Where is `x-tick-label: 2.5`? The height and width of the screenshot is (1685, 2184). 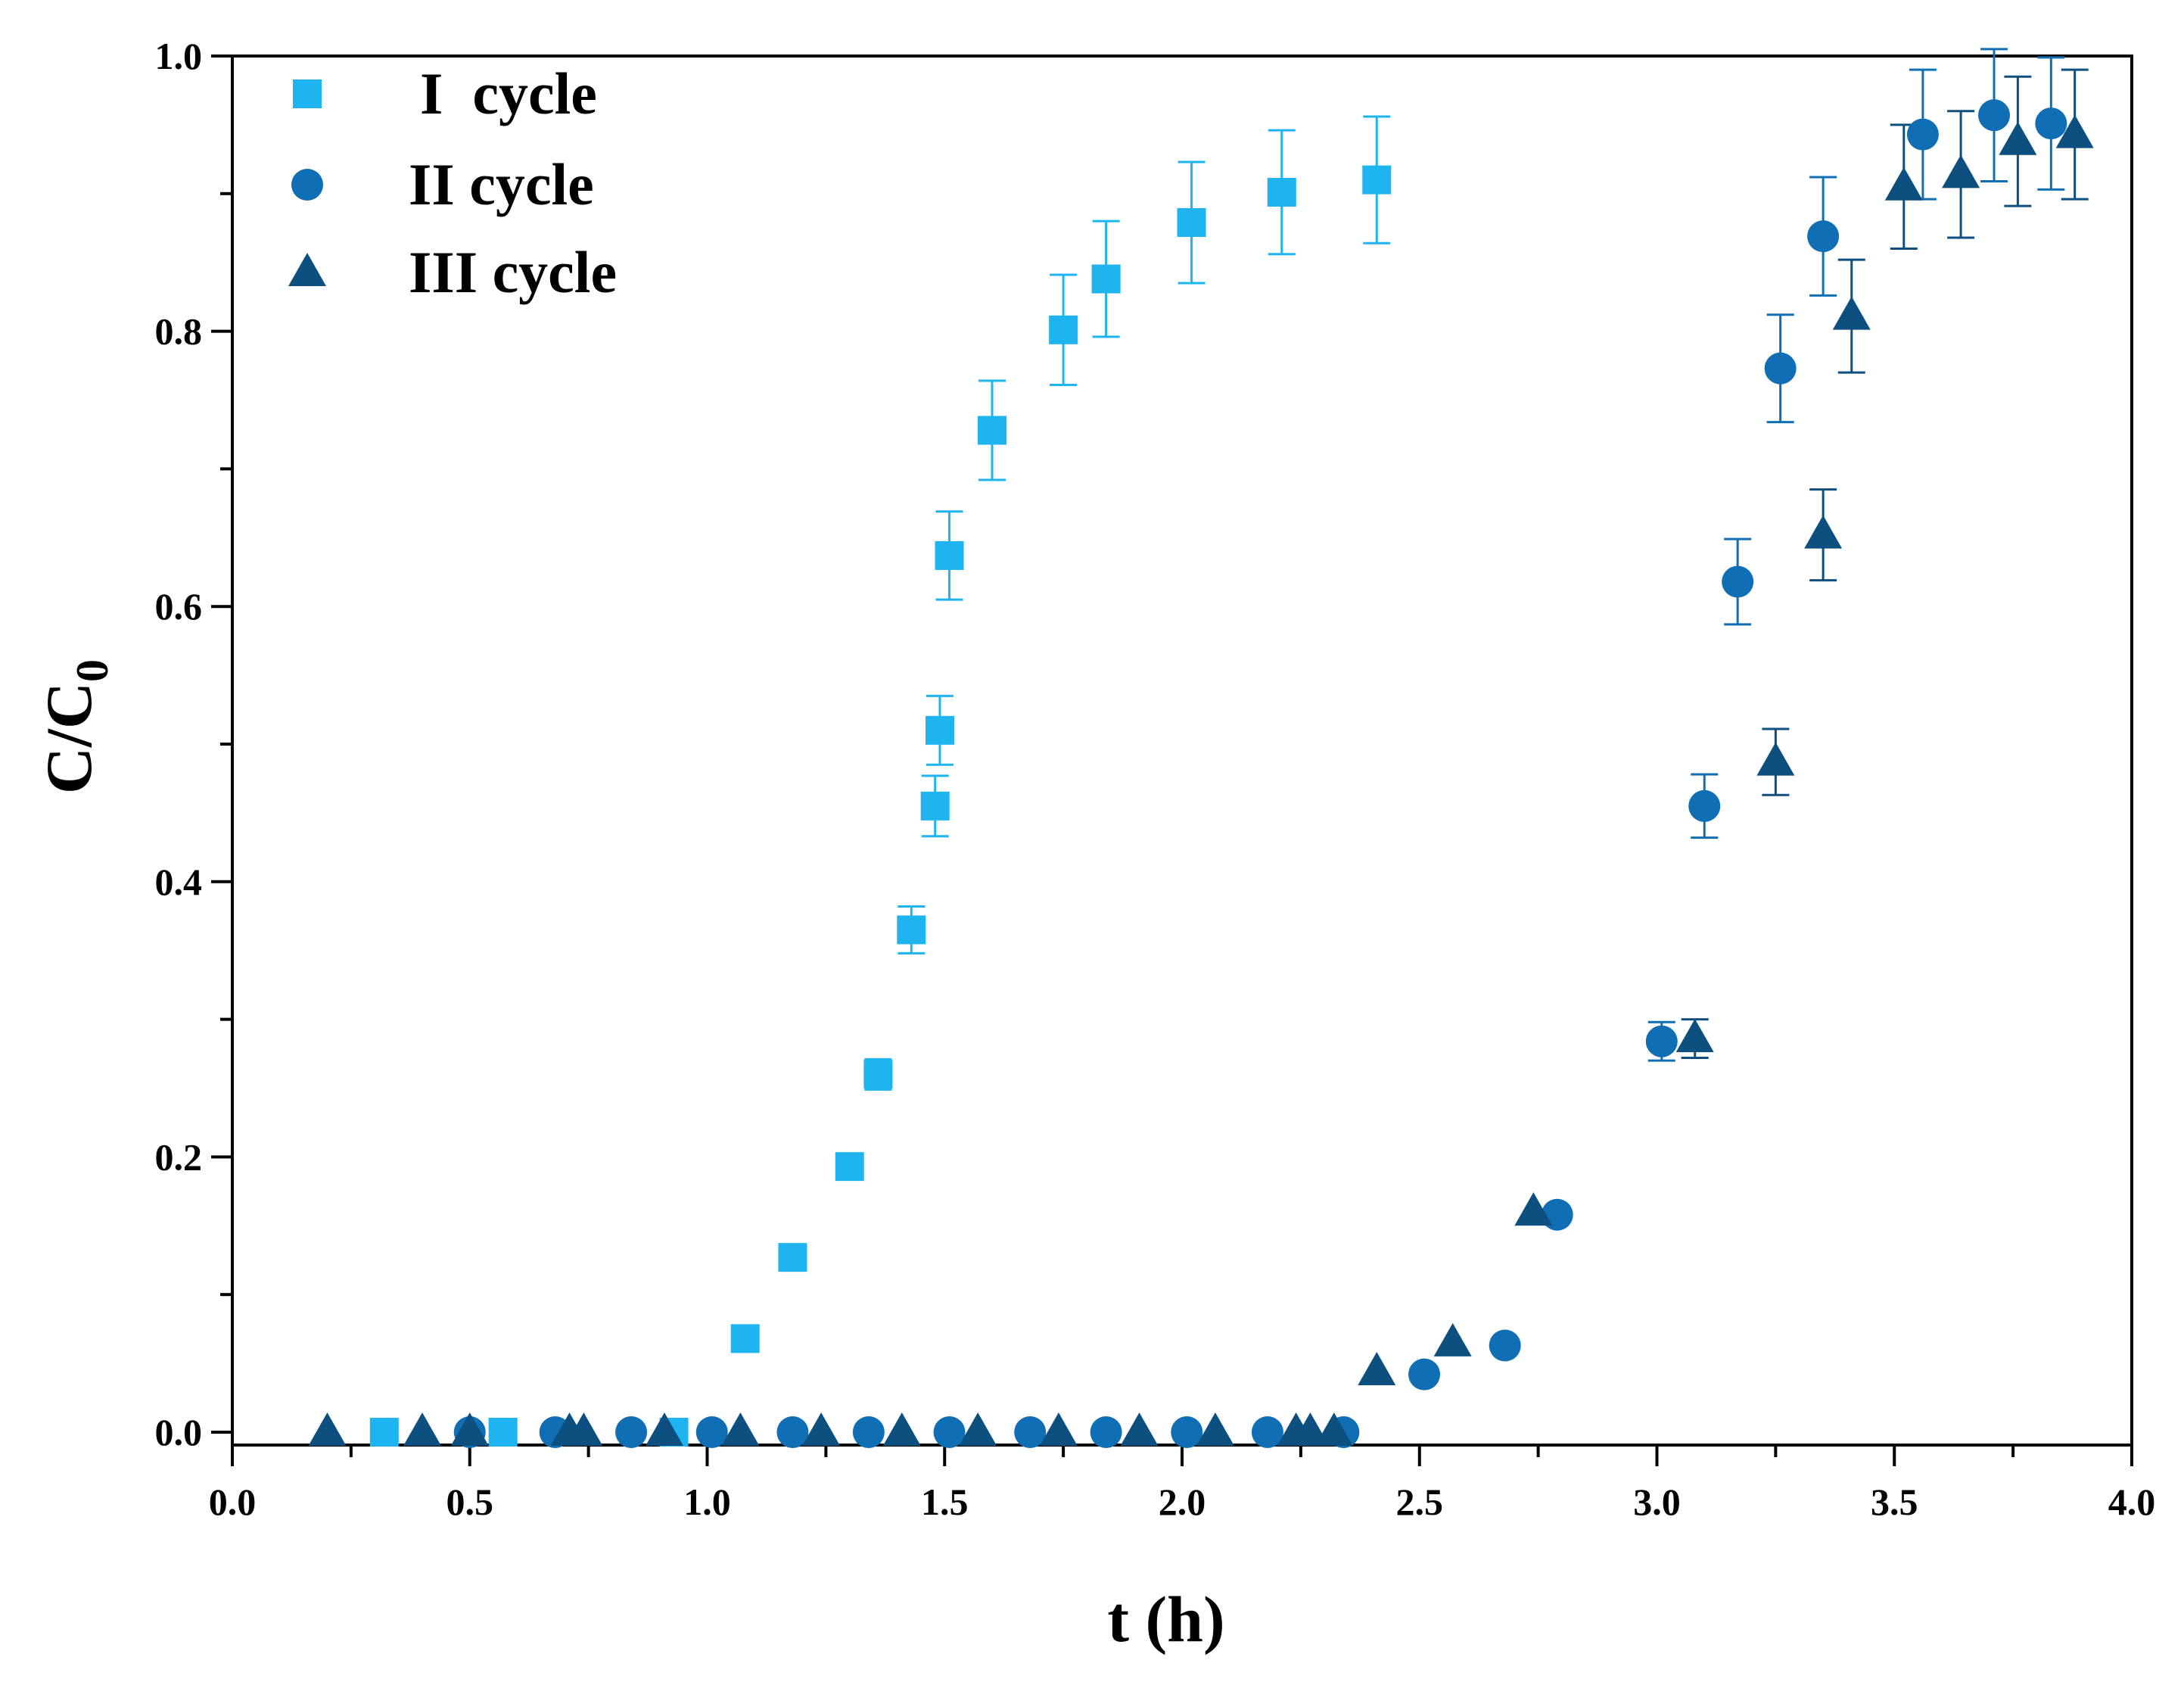
x-tick-label: 2.5 is located at coordinates (1420, 1502).